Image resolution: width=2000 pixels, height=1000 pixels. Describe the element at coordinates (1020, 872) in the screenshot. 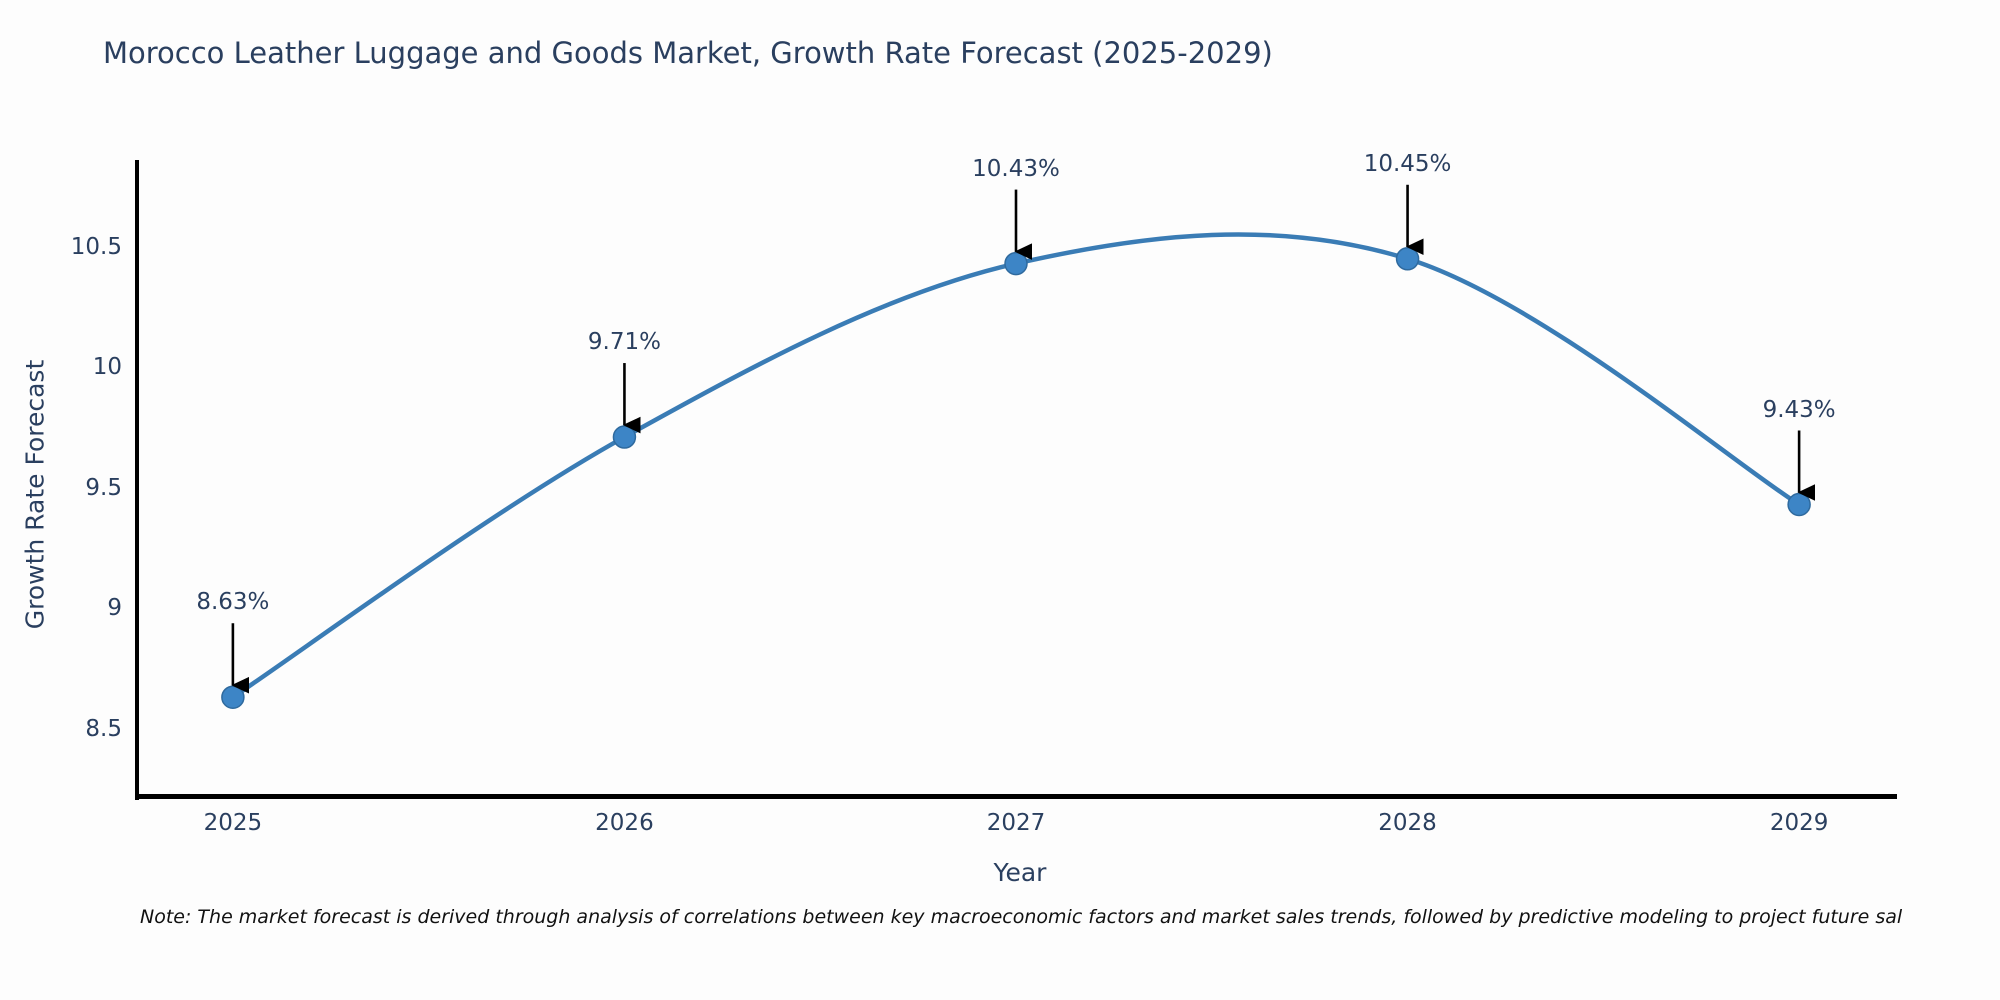

I see `x-axis-title: Year` at that location.